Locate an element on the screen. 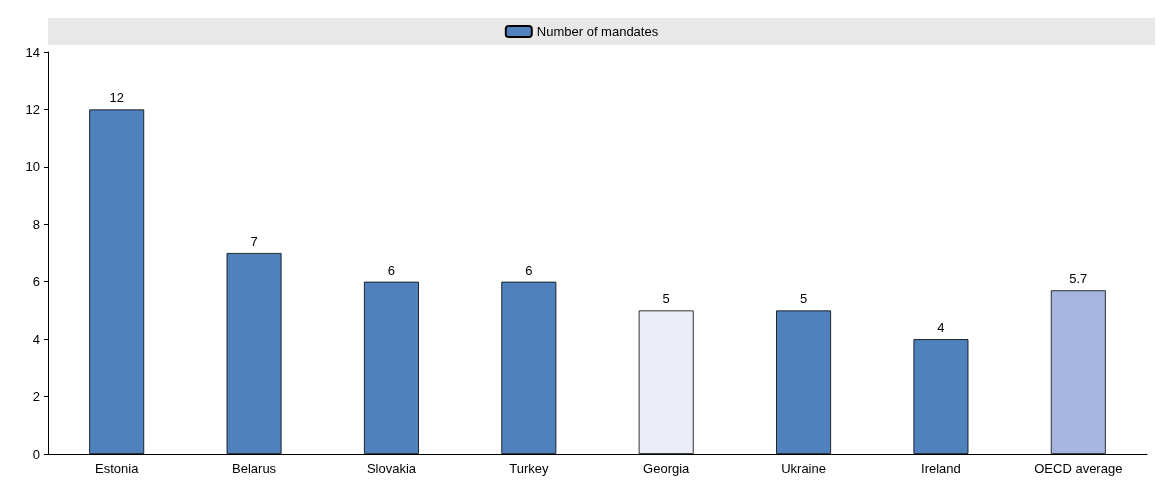 Image resolution: width=1163 pixels, height=488 pixels. y-tick-label: 4 is located at coordinates (36, 339).